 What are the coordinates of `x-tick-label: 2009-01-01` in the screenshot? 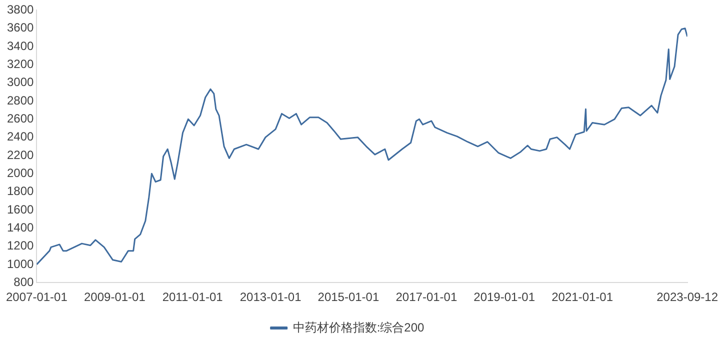 It's located at (115, 297).